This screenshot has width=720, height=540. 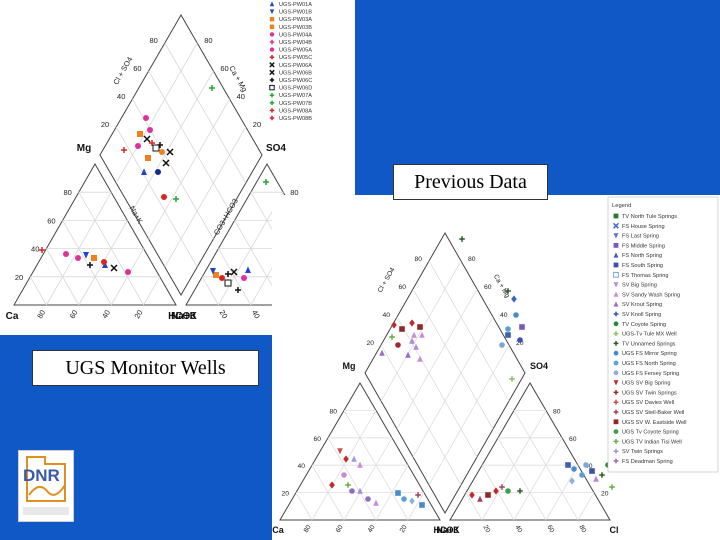 What do you see at coordinates (340, 529) in the screenshot?
I see `cation-x-tick: 60` at bounding box center [340, 529].